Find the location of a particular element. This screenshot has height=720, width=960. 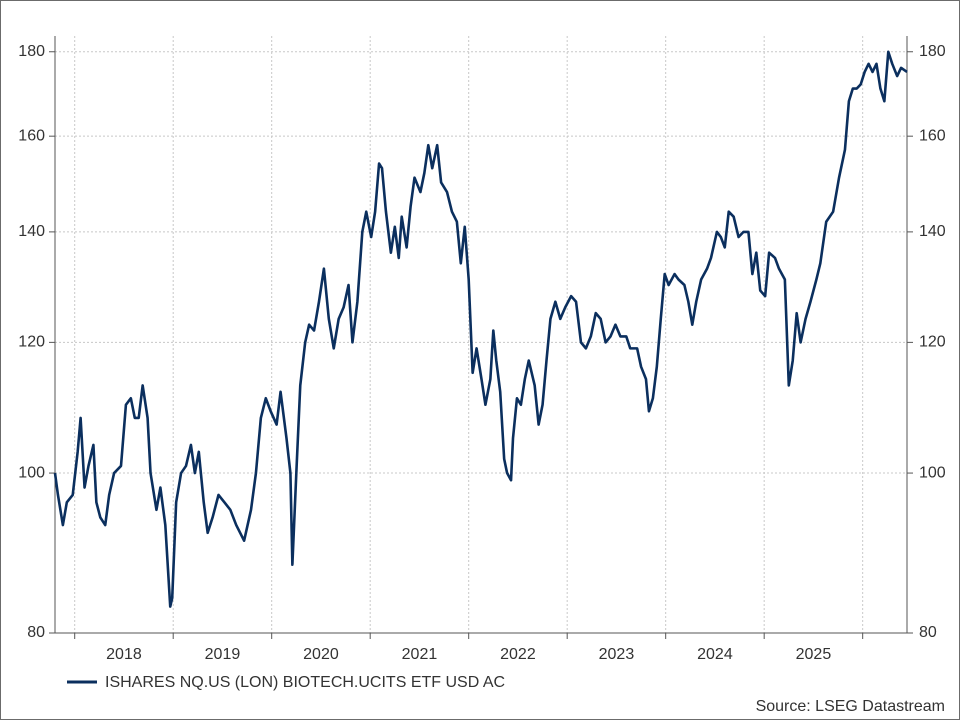

x-tick-label: 2021 is located at coordinates (420, 654).